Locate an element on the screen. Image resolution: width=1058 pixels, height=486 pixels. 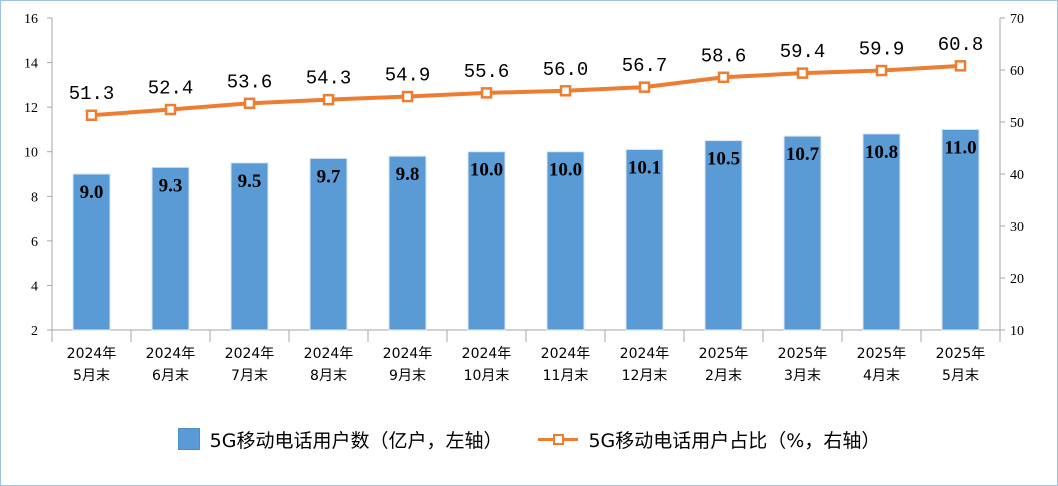
legend-bar-swatch is located at coordinates (188, 439).